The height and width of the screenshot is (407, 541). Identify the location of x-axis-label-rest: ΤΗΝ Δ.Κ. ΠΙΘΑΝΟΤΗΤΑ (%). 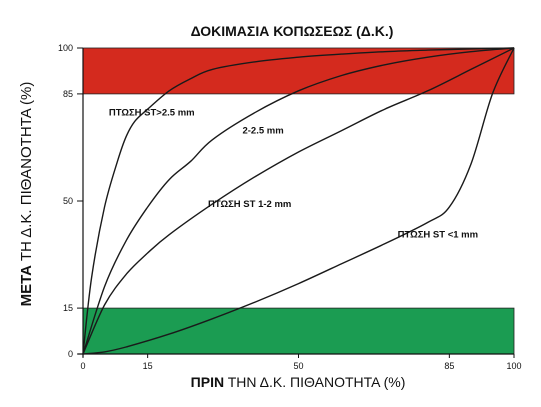
(314, 382).